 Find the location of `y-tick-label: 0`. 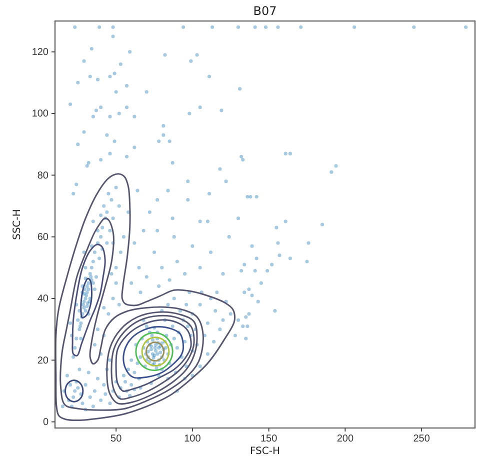

y-tick-label: 0 is located at coordinates (45, 422).